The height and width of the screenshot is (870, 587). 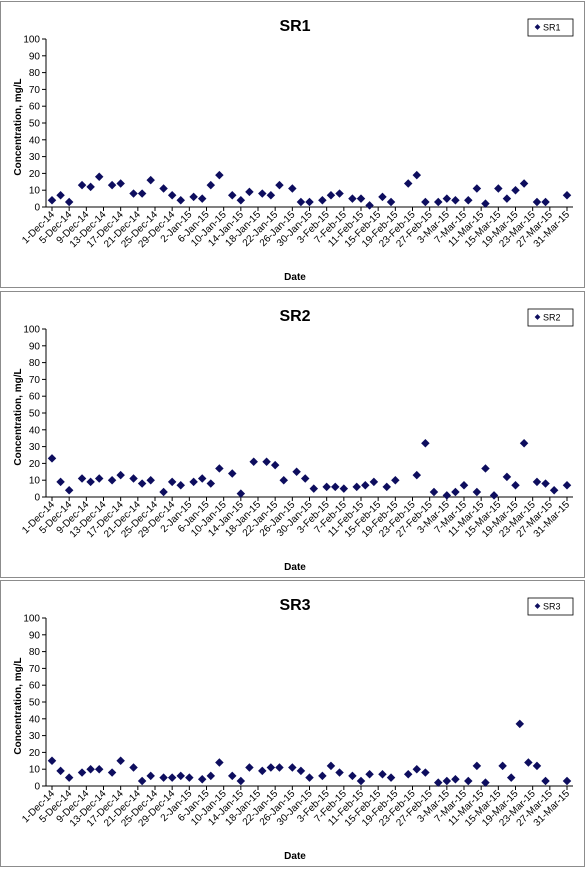 I want to click on y-tick-label: 80, so click(x=35, y=73).